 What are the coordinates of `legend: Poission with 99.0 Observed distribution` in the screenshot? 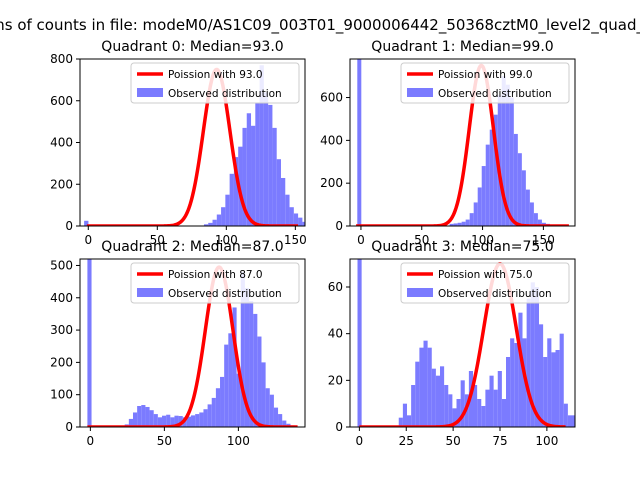 It's located at (485, 83).